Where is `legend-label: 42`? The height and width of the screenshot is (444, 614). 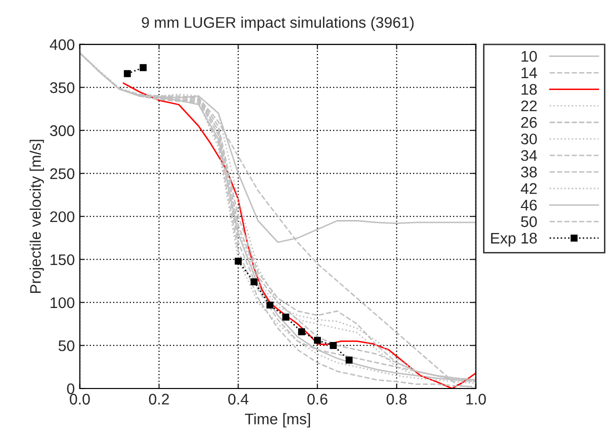 legend-label: 42 is located at coordinates (528, 188).